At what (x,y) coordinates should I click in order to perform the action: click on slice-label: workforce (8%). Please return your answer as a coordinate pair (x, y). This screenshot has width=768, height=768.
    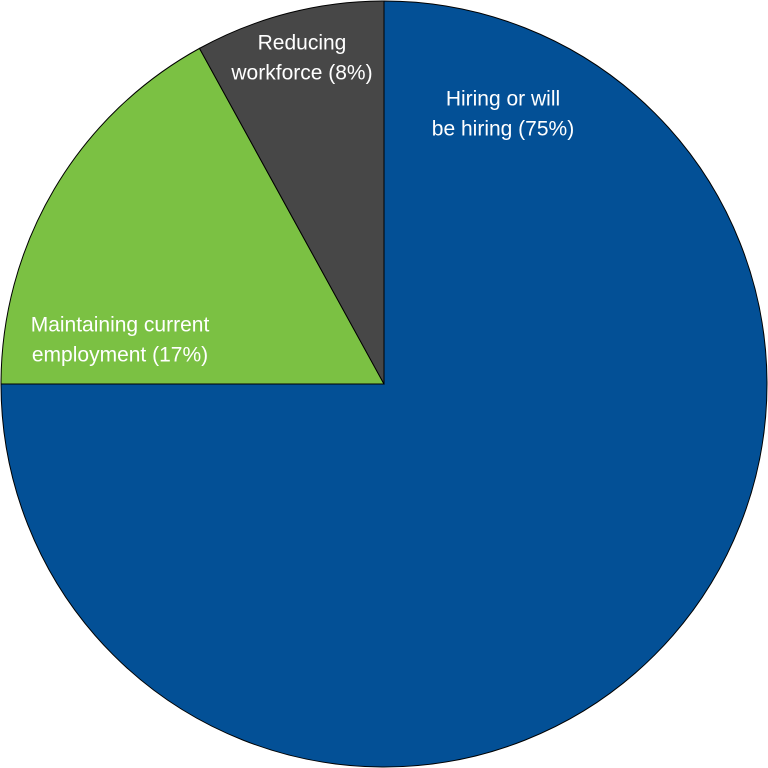
    Looking at the image, I should click on (301, 73).